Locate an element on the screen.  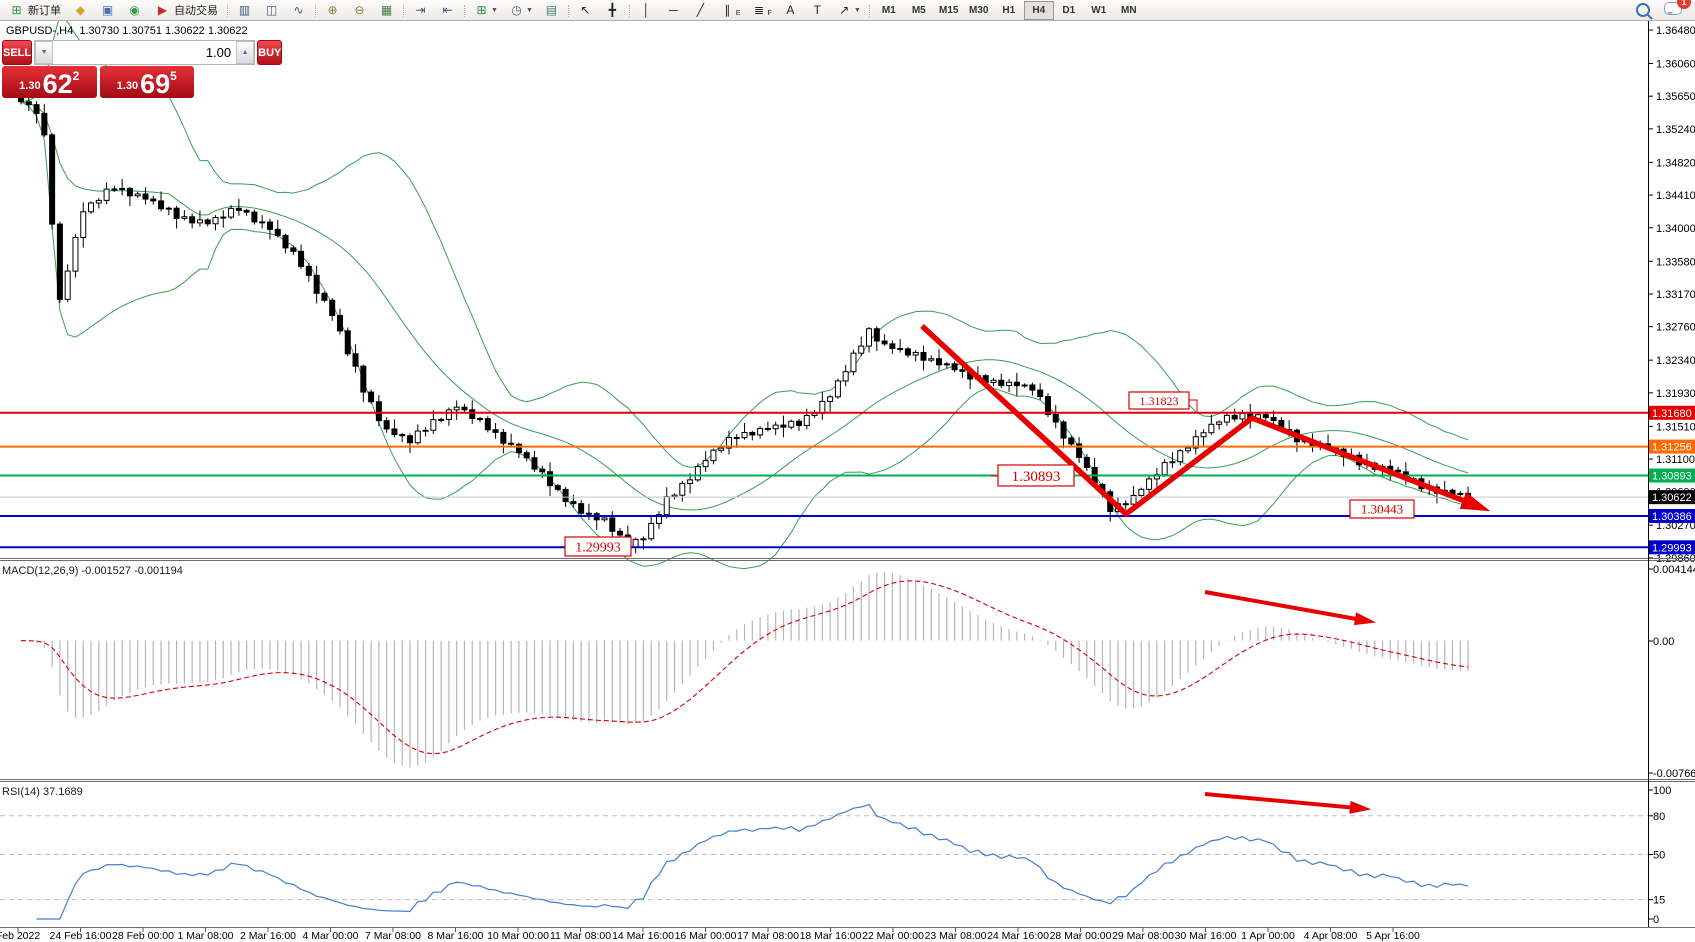
text-label-button: T is located at coordinates (817, 10).